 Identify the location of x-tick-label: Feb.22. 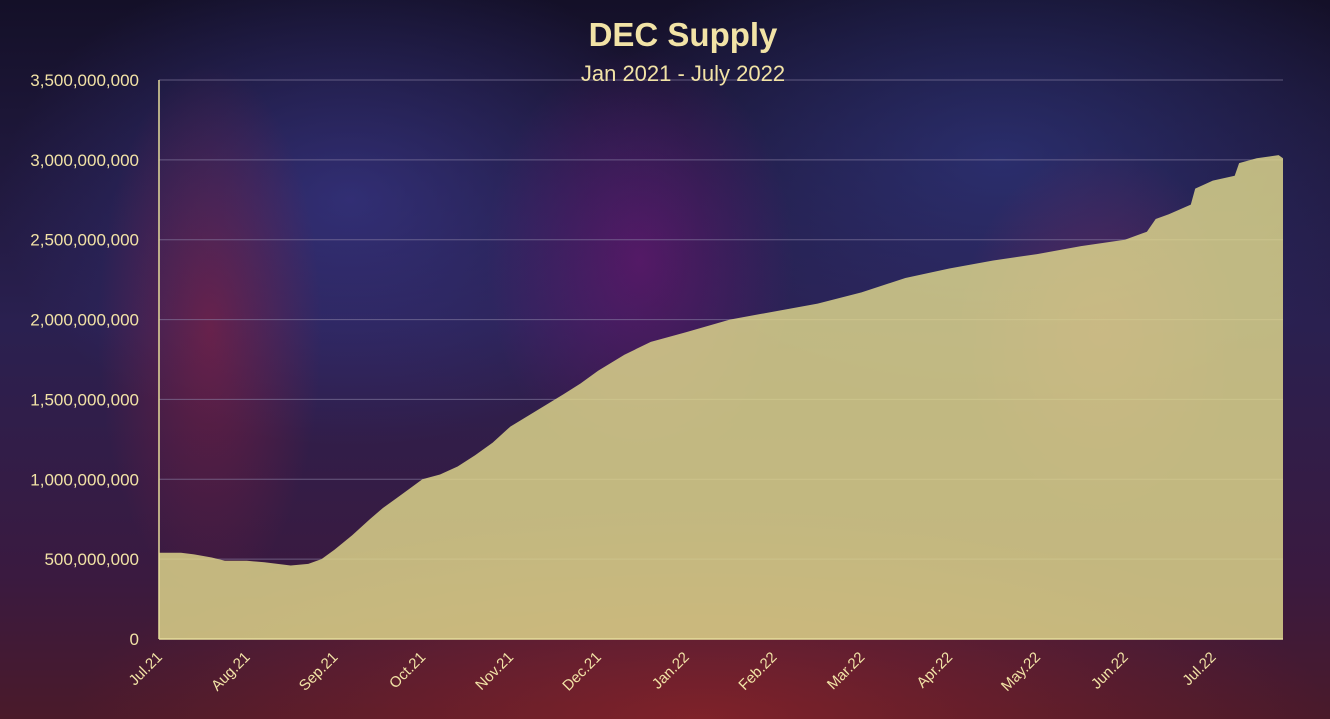
(757, 671).